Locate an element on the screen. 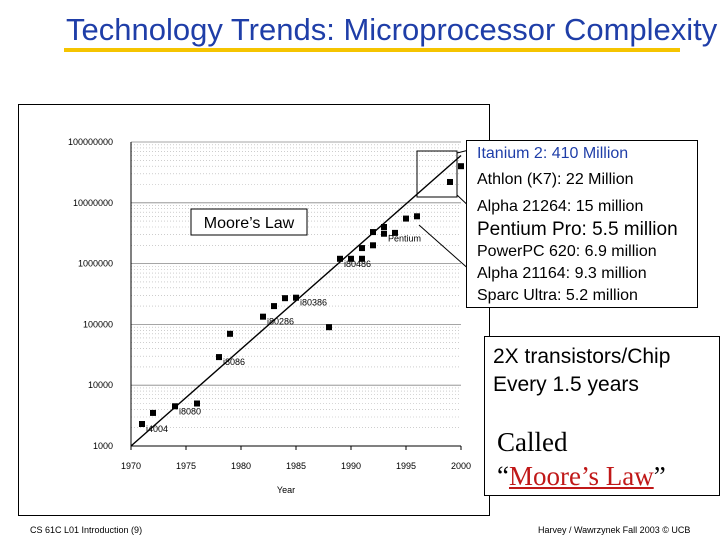 This screenshot has width=720, height=540. chip-alpha21264: Alpha 21264: 15 million is located at coordinates (560, 206).